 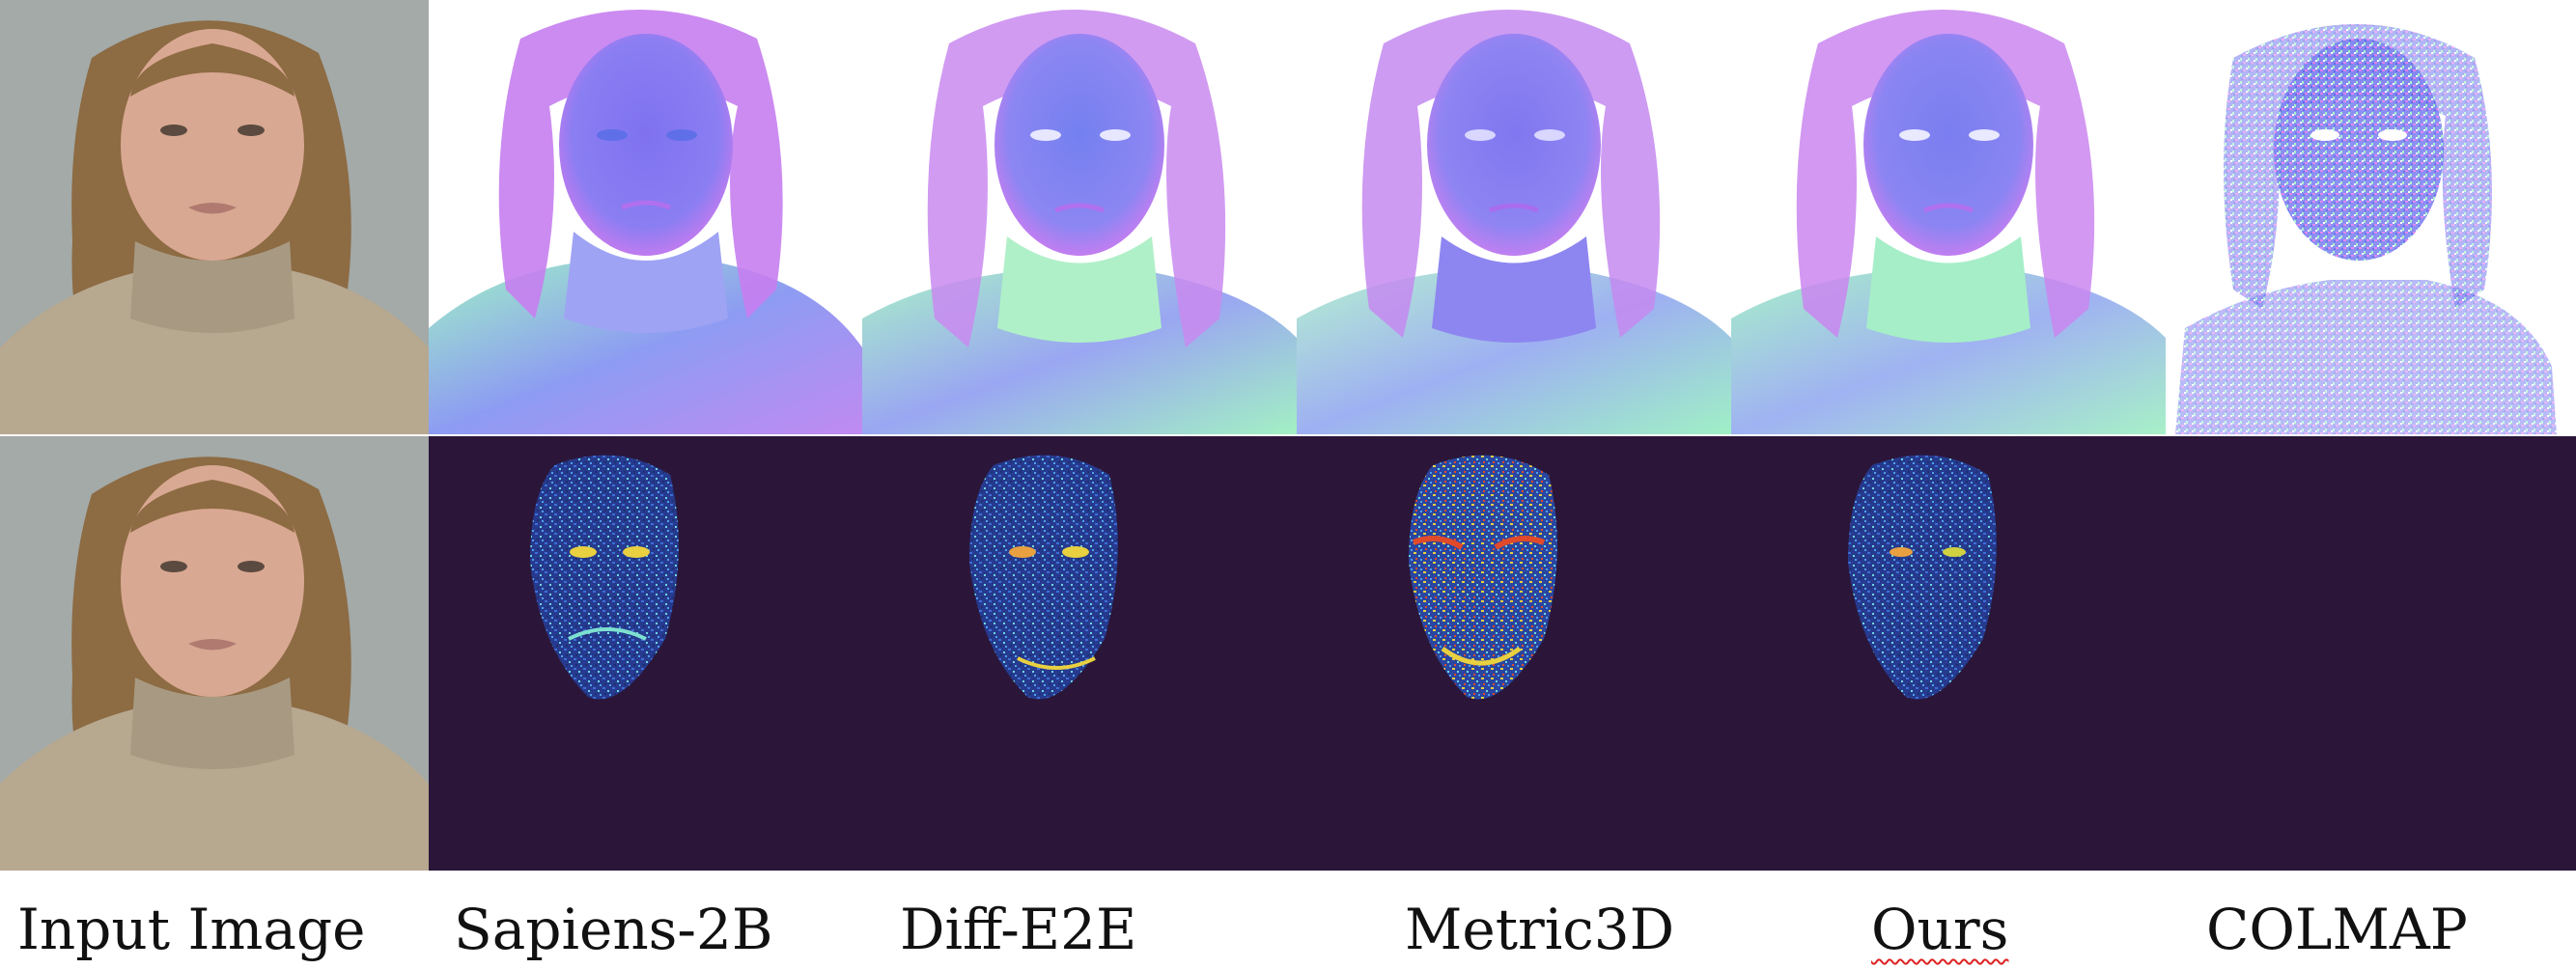 I want to click on input-image-top, so click(x=215, y=217).